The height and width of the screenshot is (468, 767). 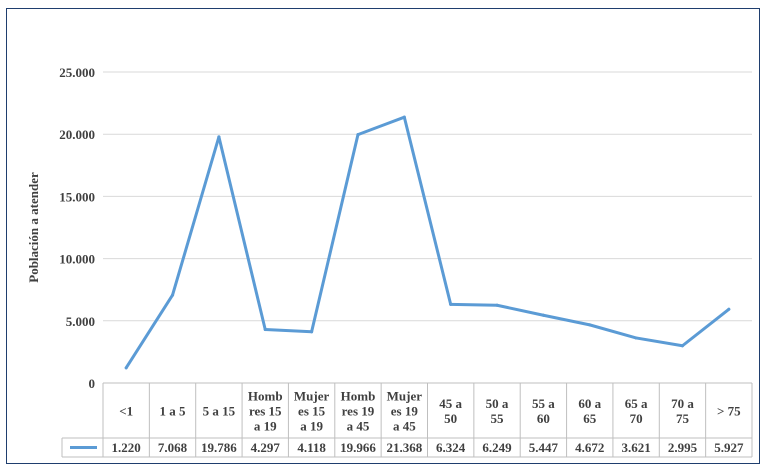 What do you see at coordinates (405, 411) in the screenshot?
I see `x-tick-label: es 19` at bounding box center [405, 411].